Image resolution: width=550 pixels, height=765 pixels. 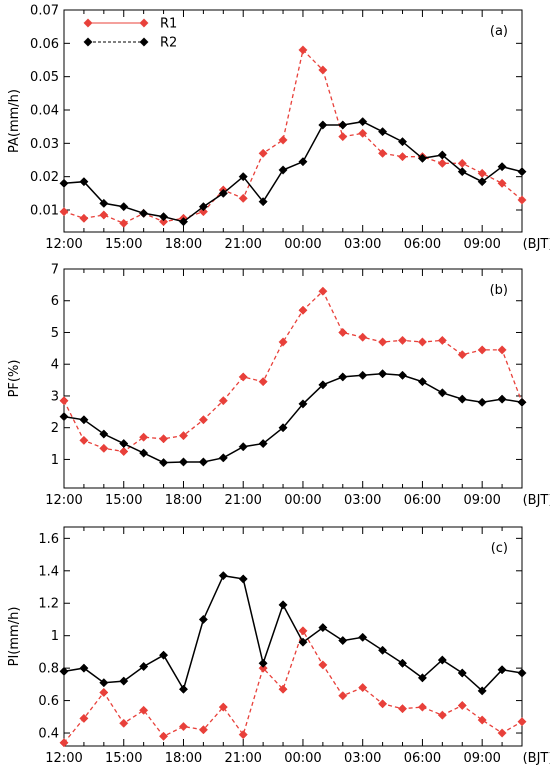 I want to click on panel-label: (c), so click(x=499, y=548).